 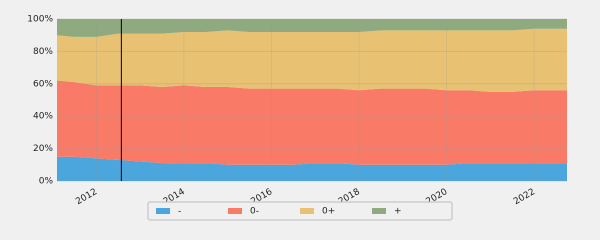 I want to click on legend: - 0- 0+ +, so click(x=300, y=211).